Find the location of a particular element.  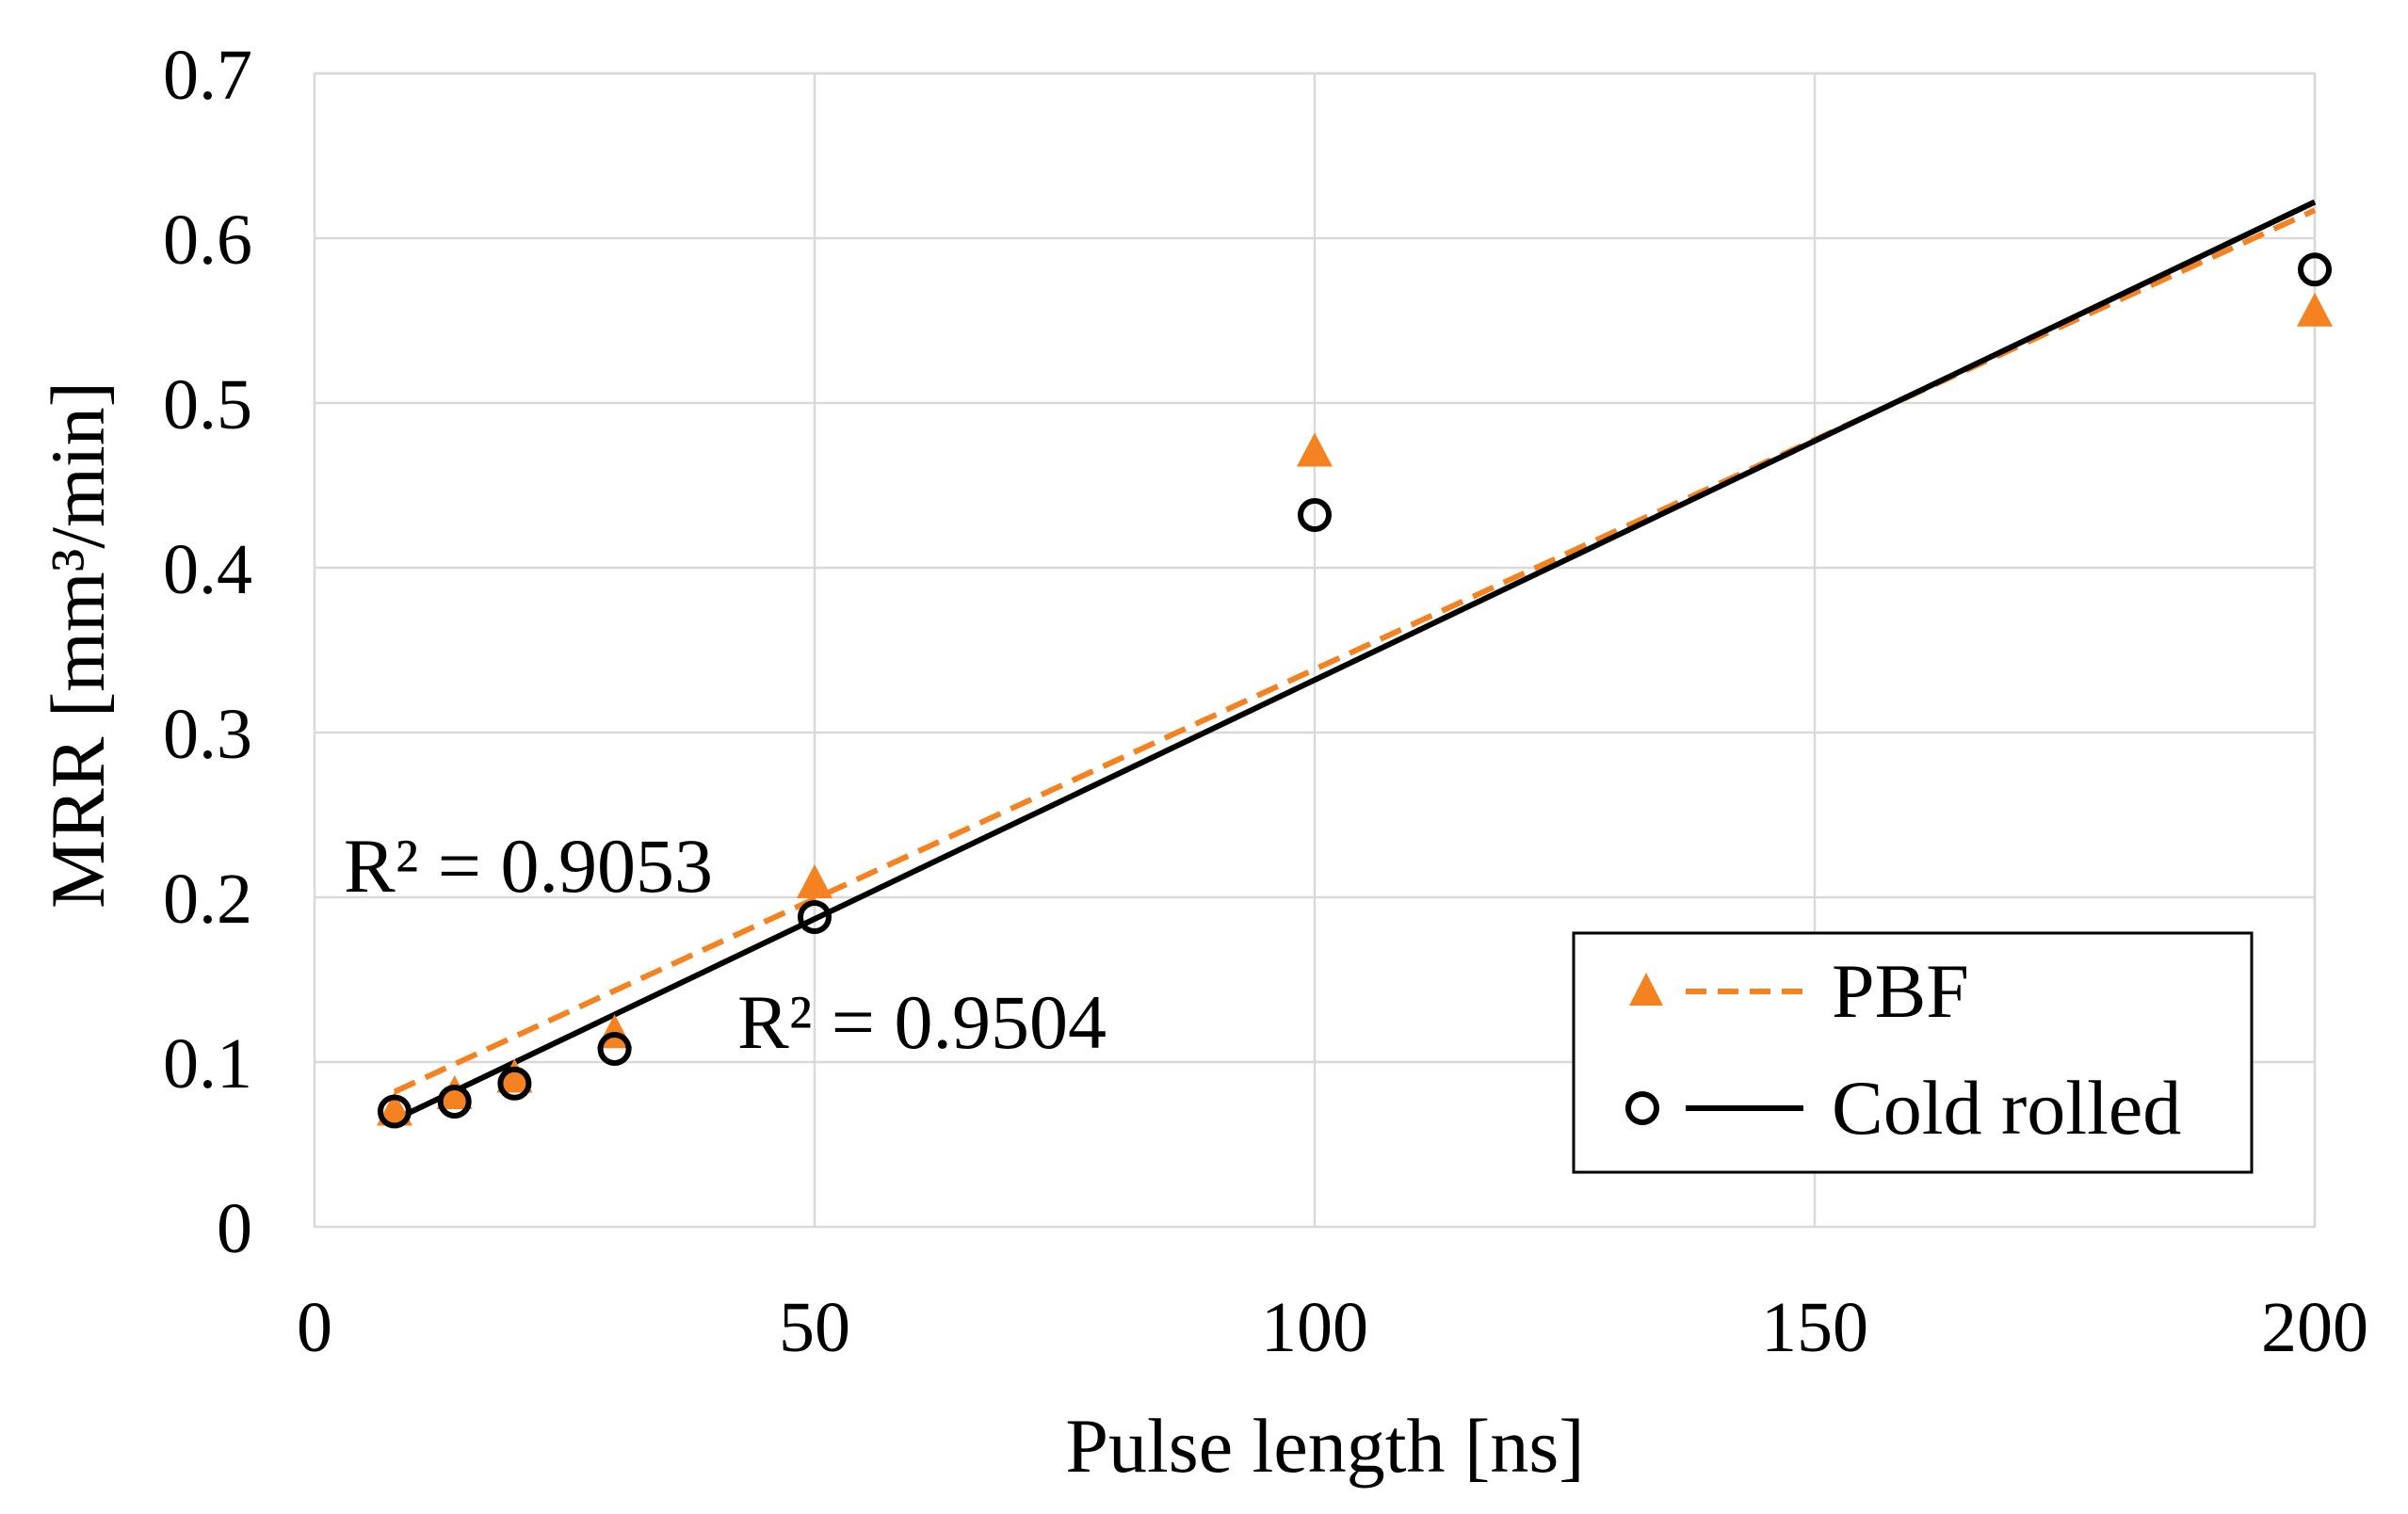

legend: PBF Cold rolled is located at coordinates (1913, 1053).